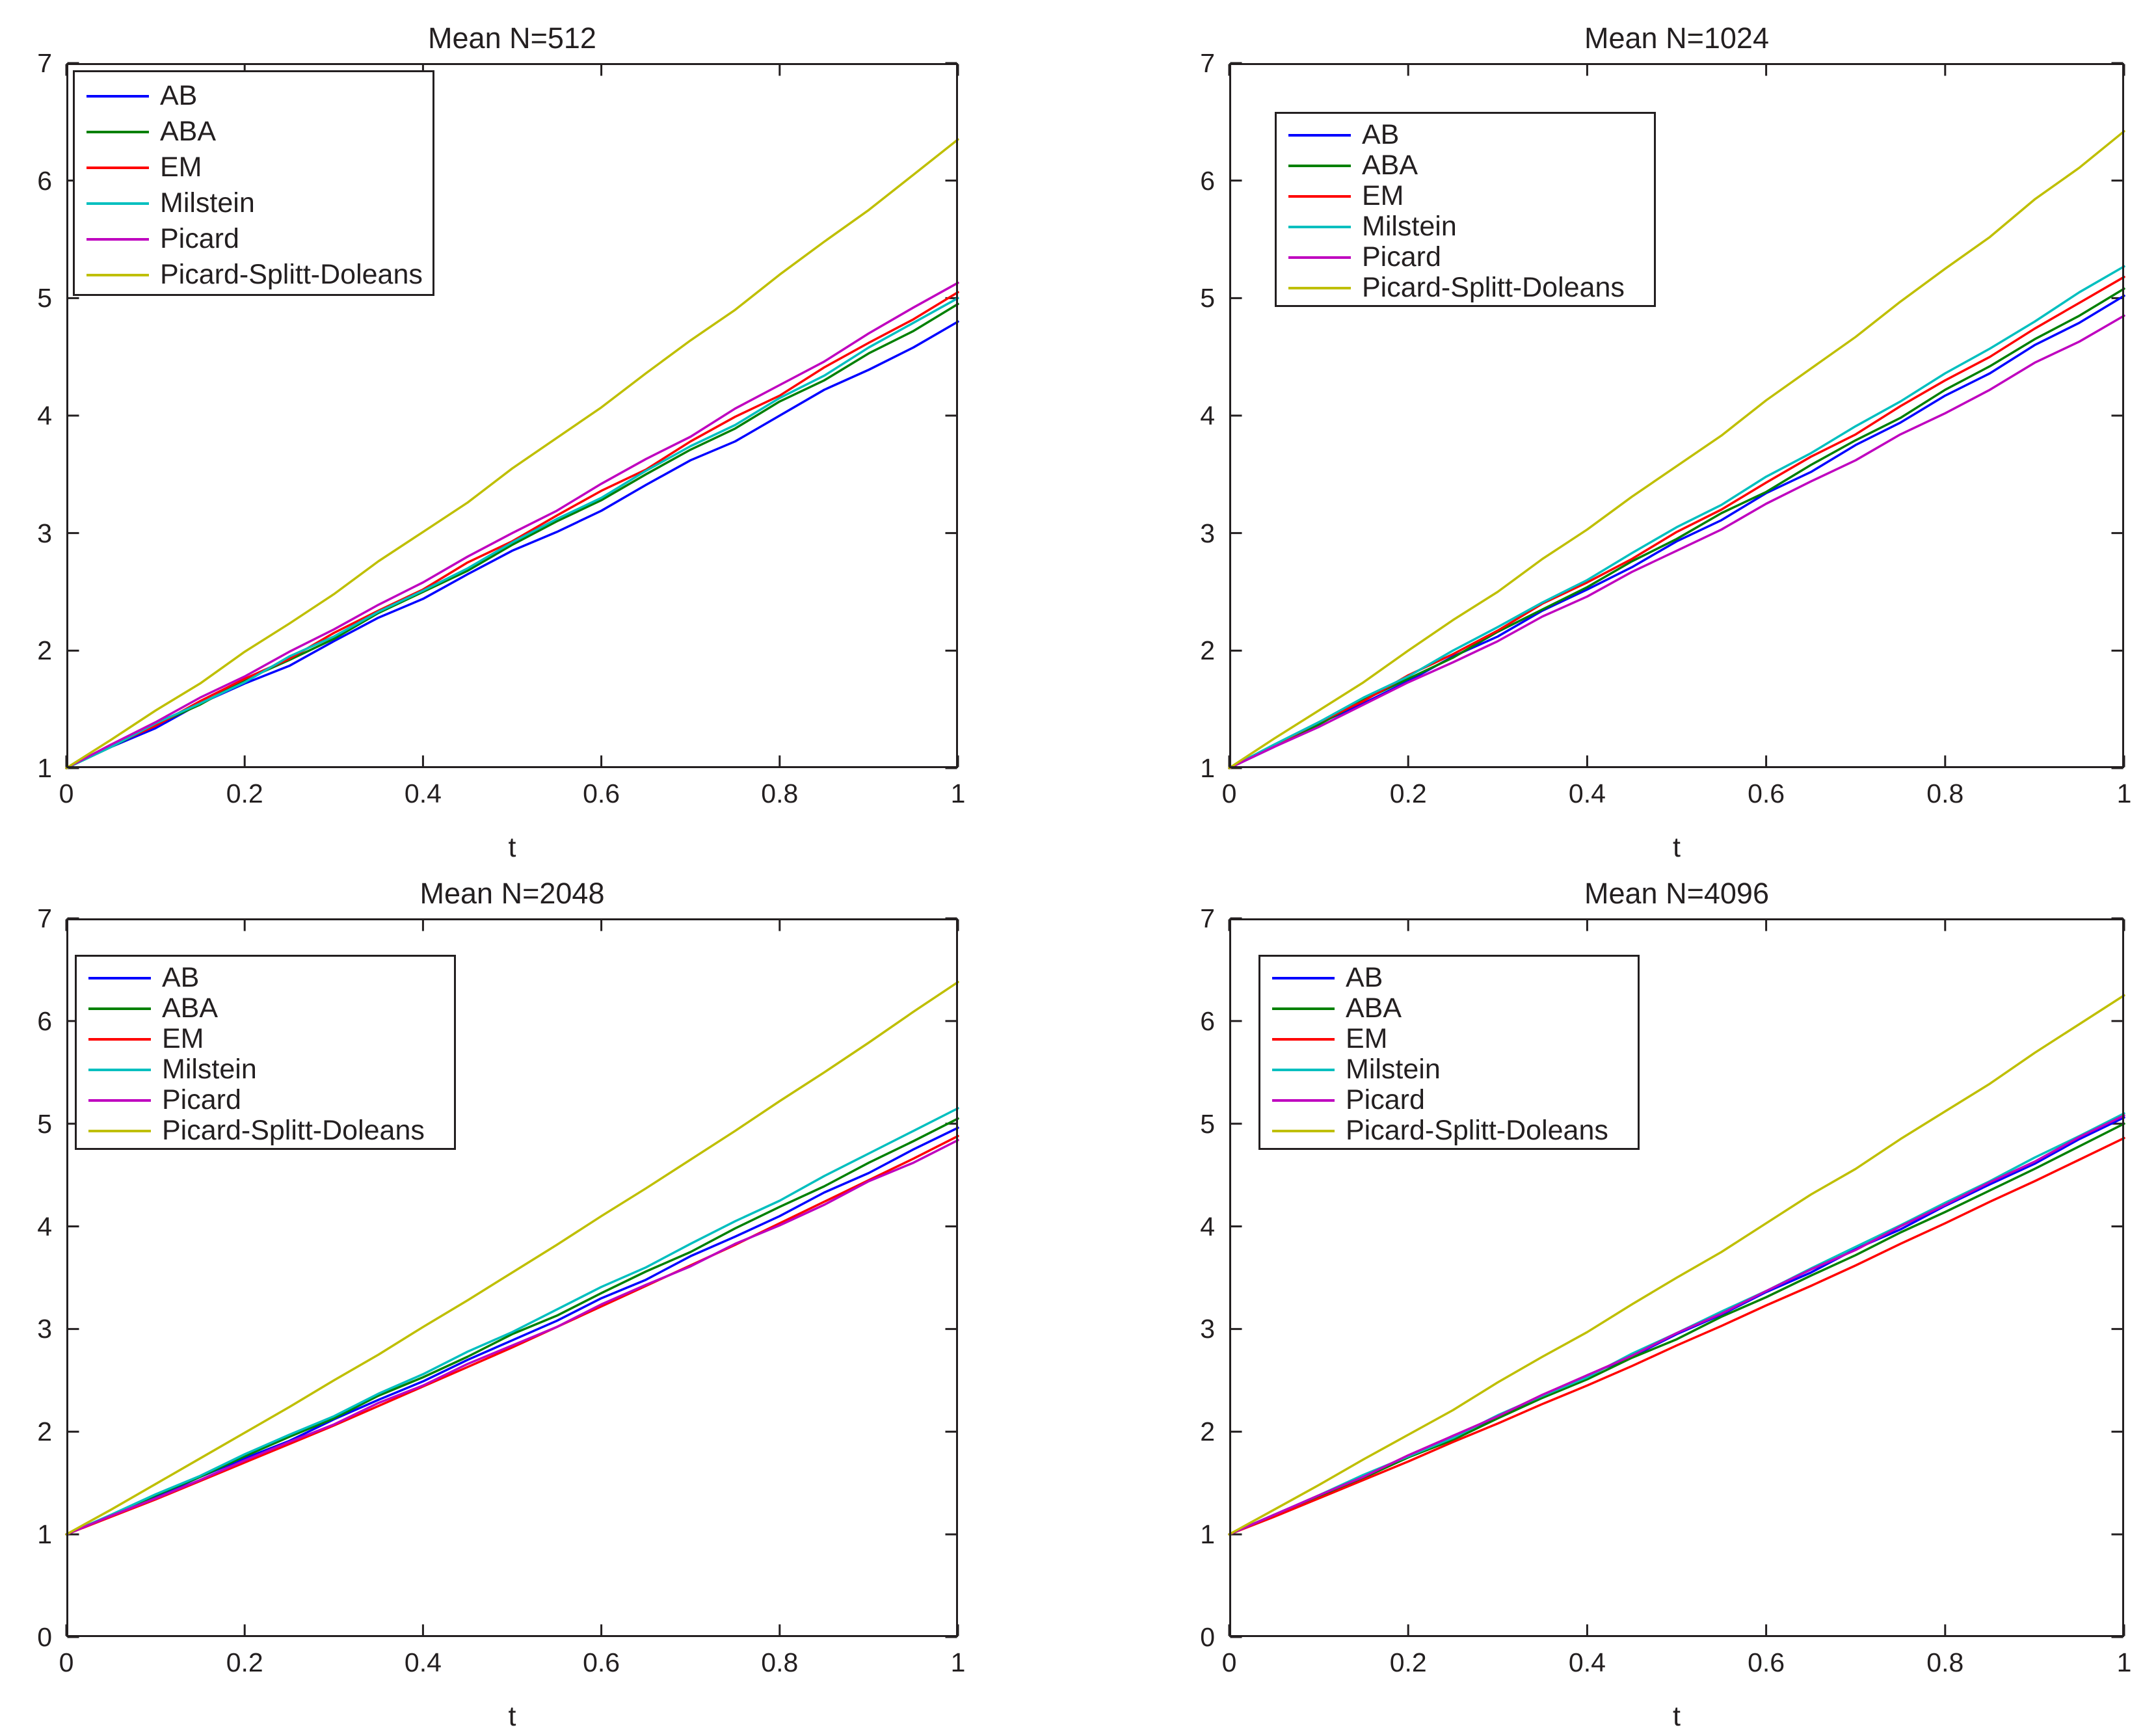 The image size is (2156, 1732). What do you see at coordinates (1449, 978) in the screenshot?
I see `legend-item: AB` at bounding box center [1449, 978].